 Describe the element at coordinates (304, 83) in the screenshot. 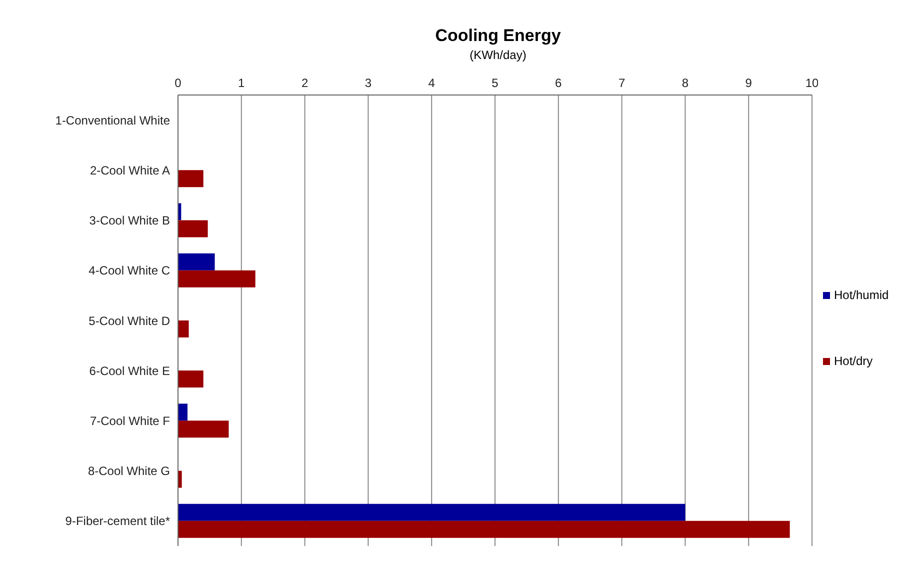

I see `x-tick-label: 2` at that location.